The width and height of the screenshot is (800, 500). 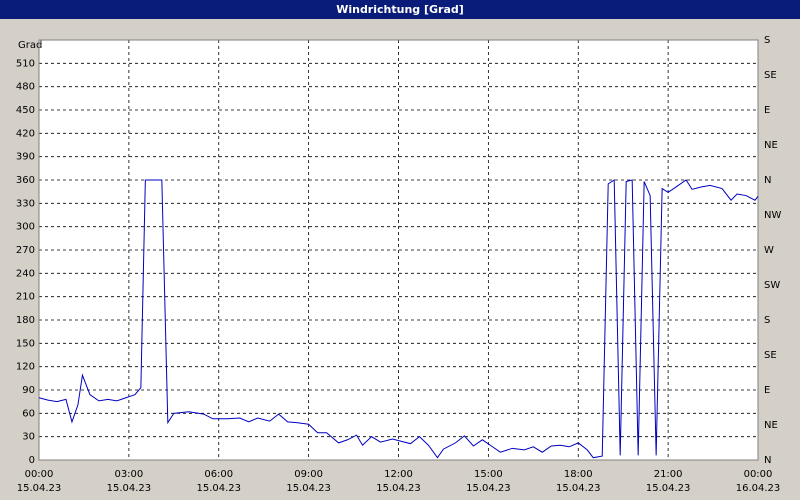 I want to click on y-tick-label: 450, so click(x=25, y=110).